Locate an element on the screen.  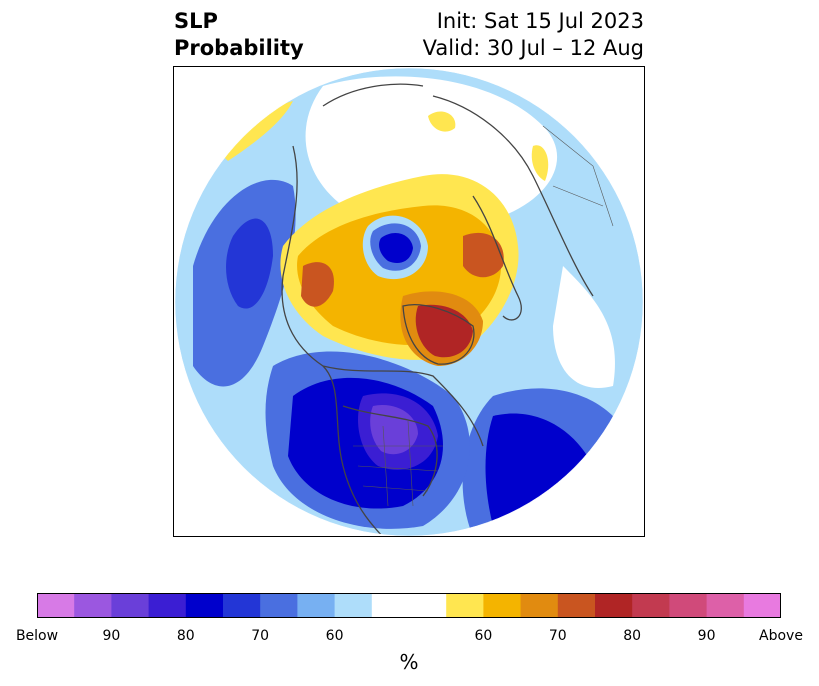
colorbar-border is located at coordinates (409, 605).